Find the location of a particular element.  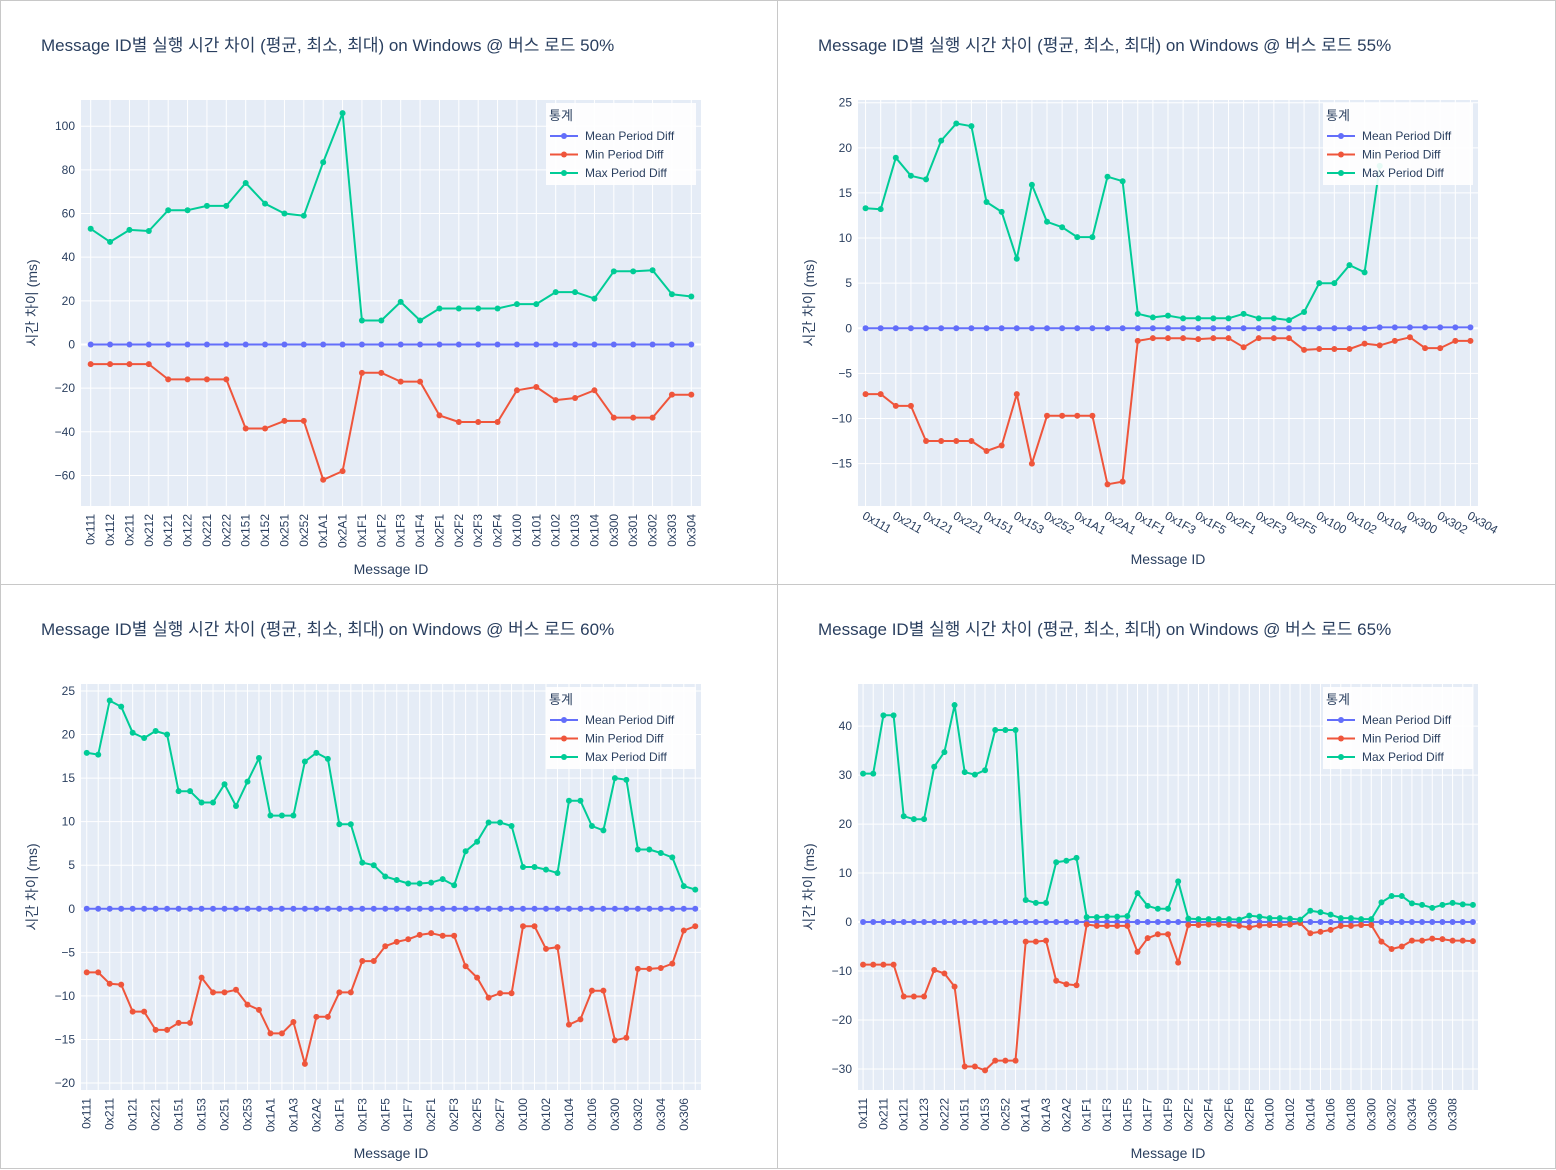

legend-entry: Mean Period Diff is located at coordinates (630, 136).